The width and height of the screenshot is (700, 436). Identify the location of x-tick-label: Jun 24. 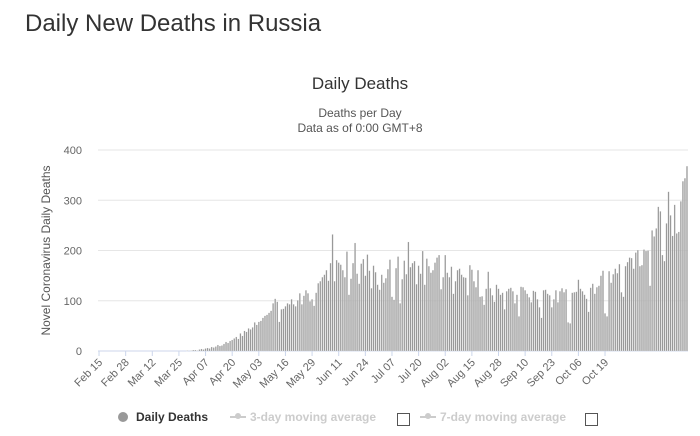
(356, 373).